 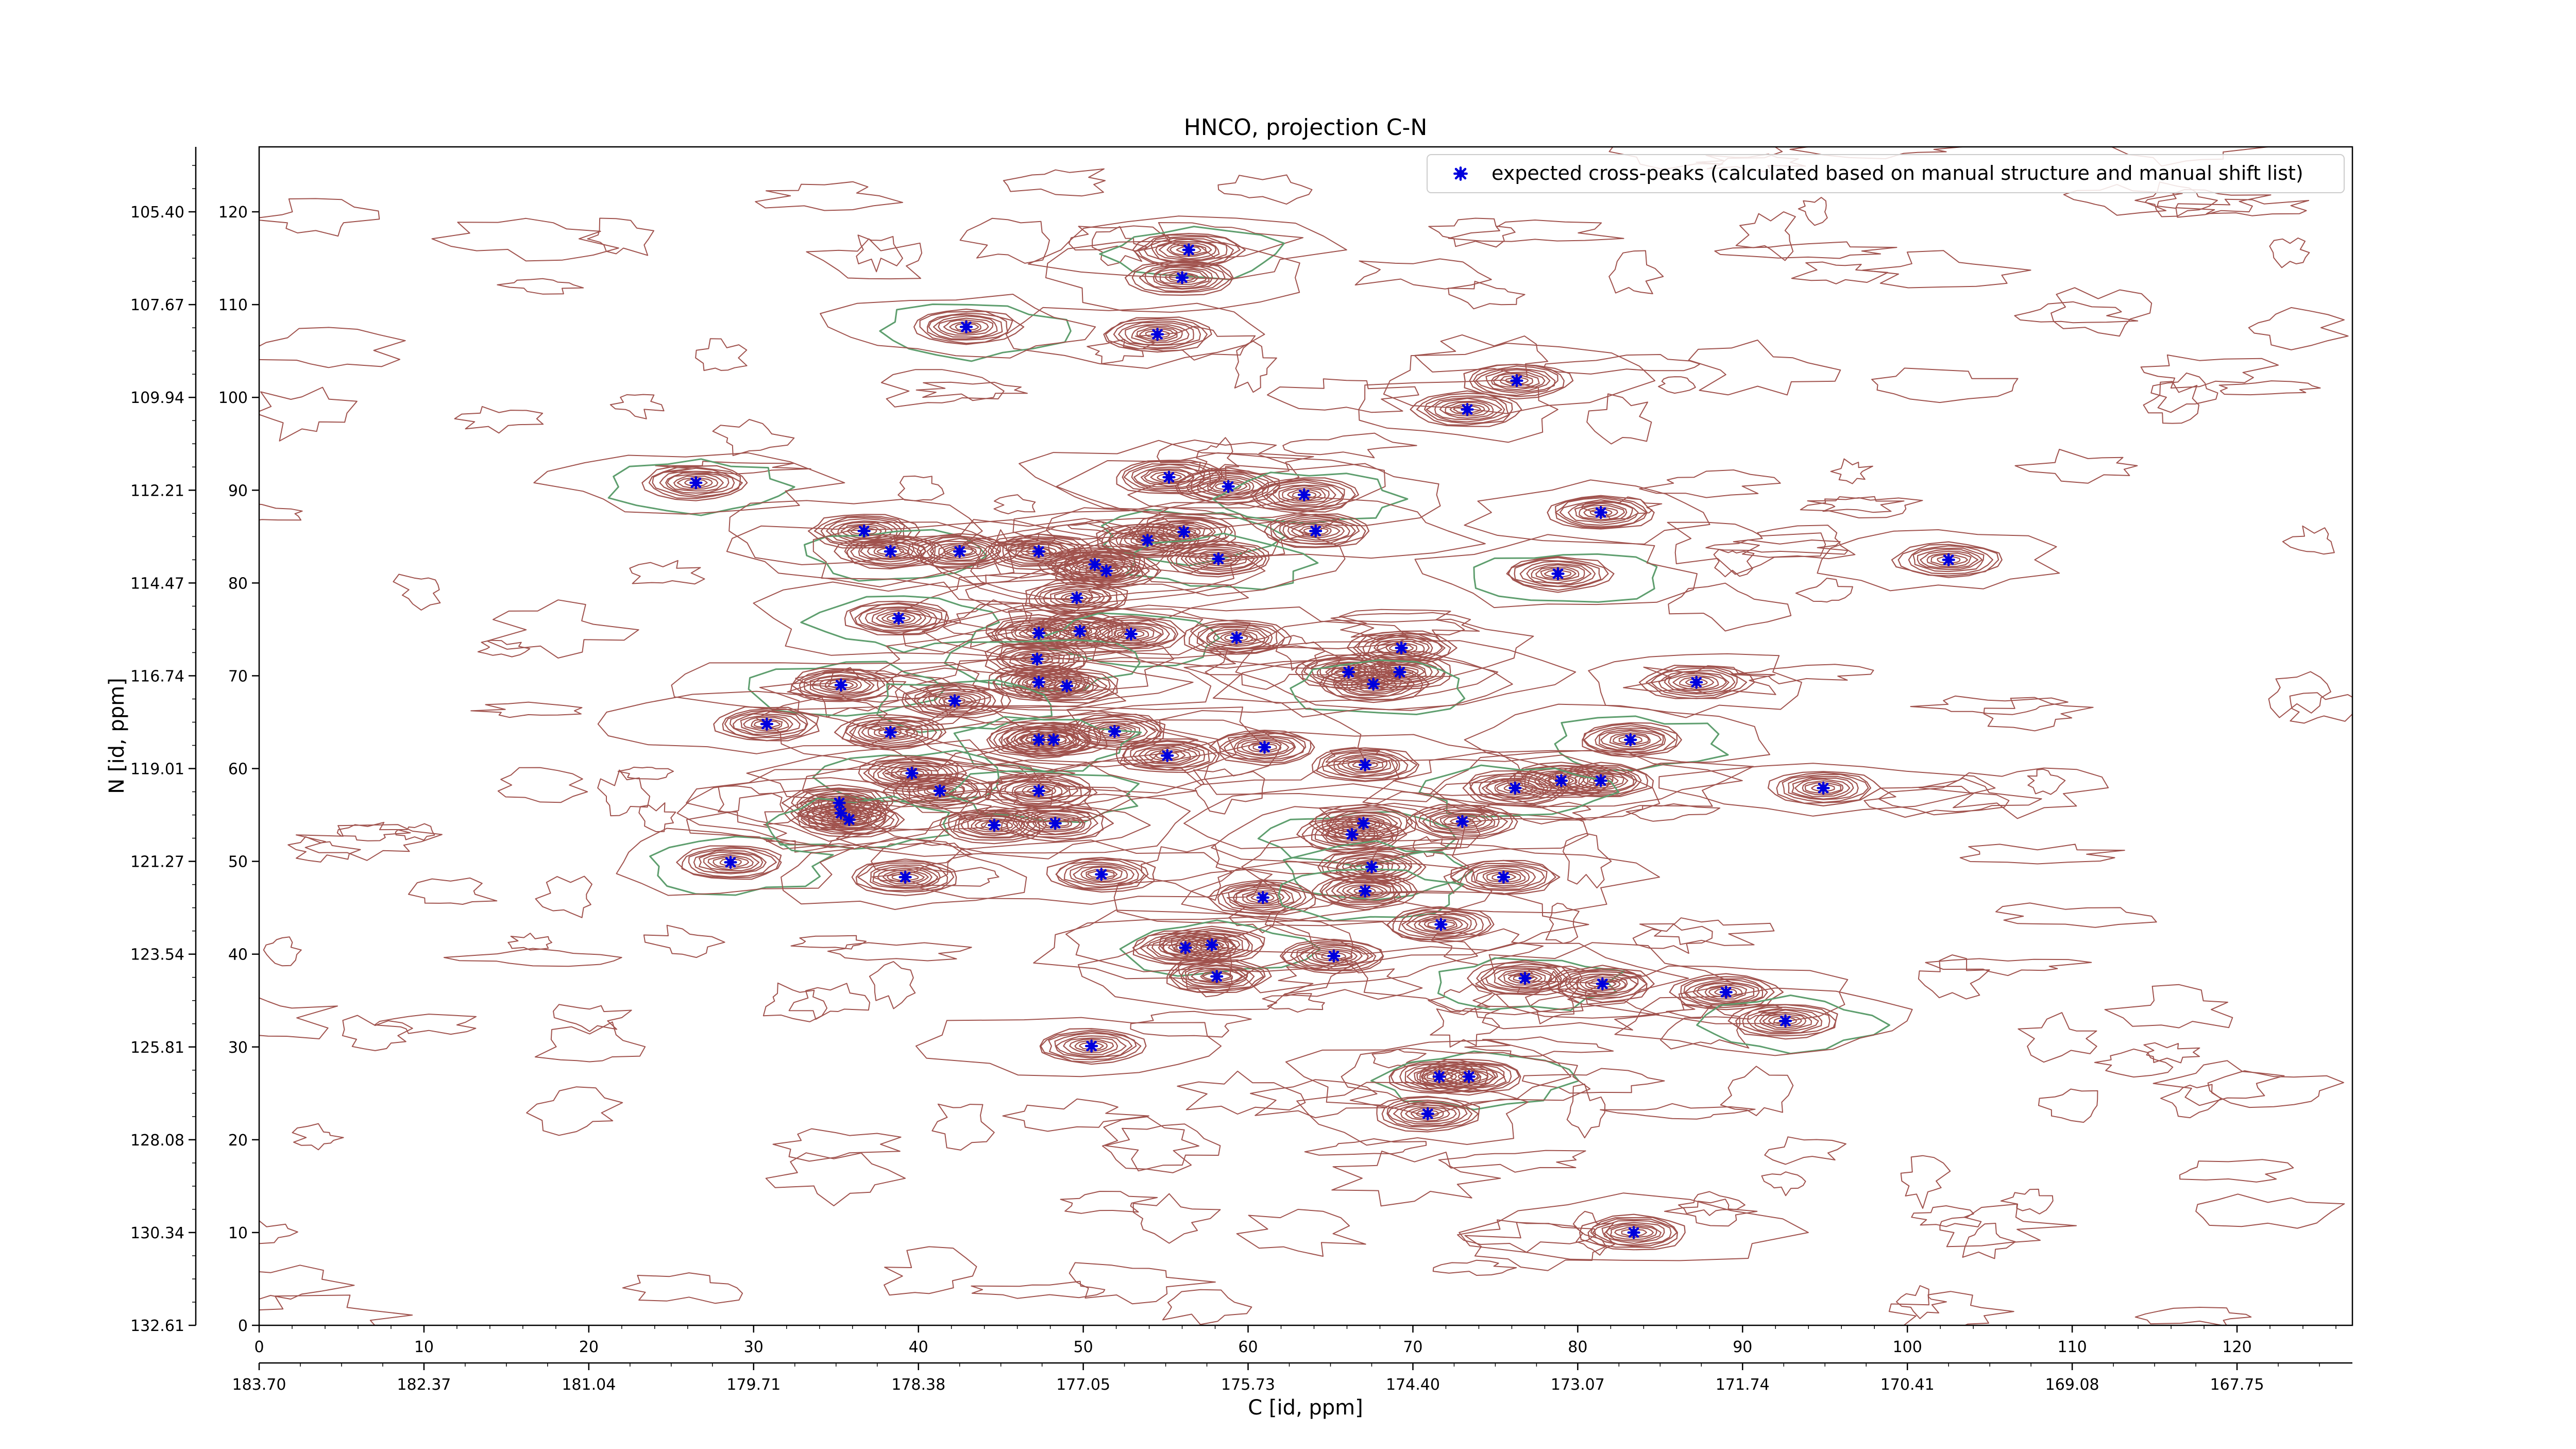 I want to click on secondary-y-tick-label: 121.27, so click(x=157, y=862).